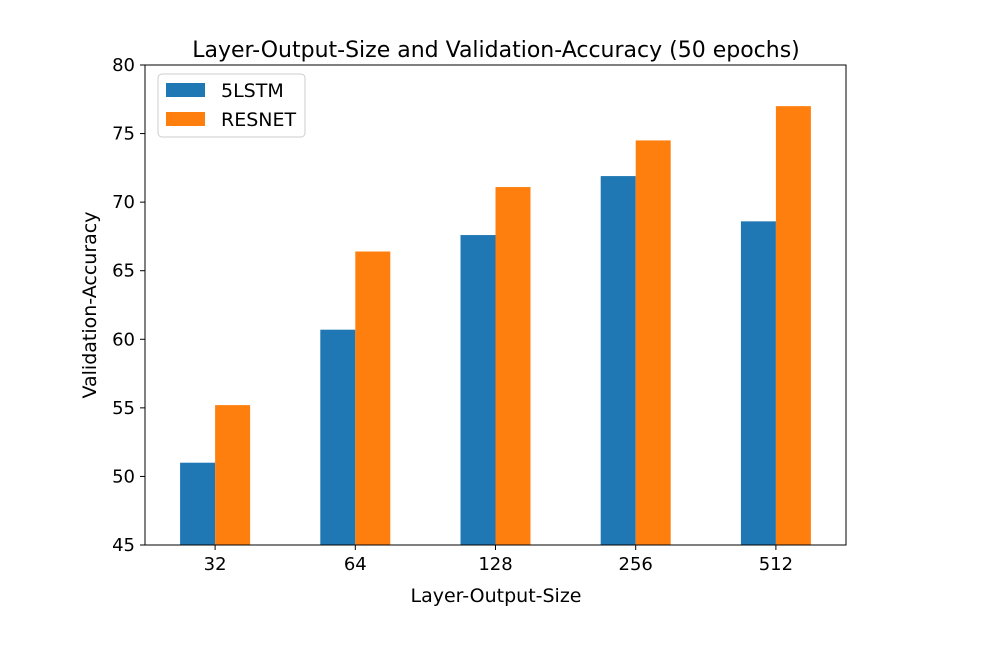  I want to click on legend-label-resnet: RESNET, so click(258, 120).